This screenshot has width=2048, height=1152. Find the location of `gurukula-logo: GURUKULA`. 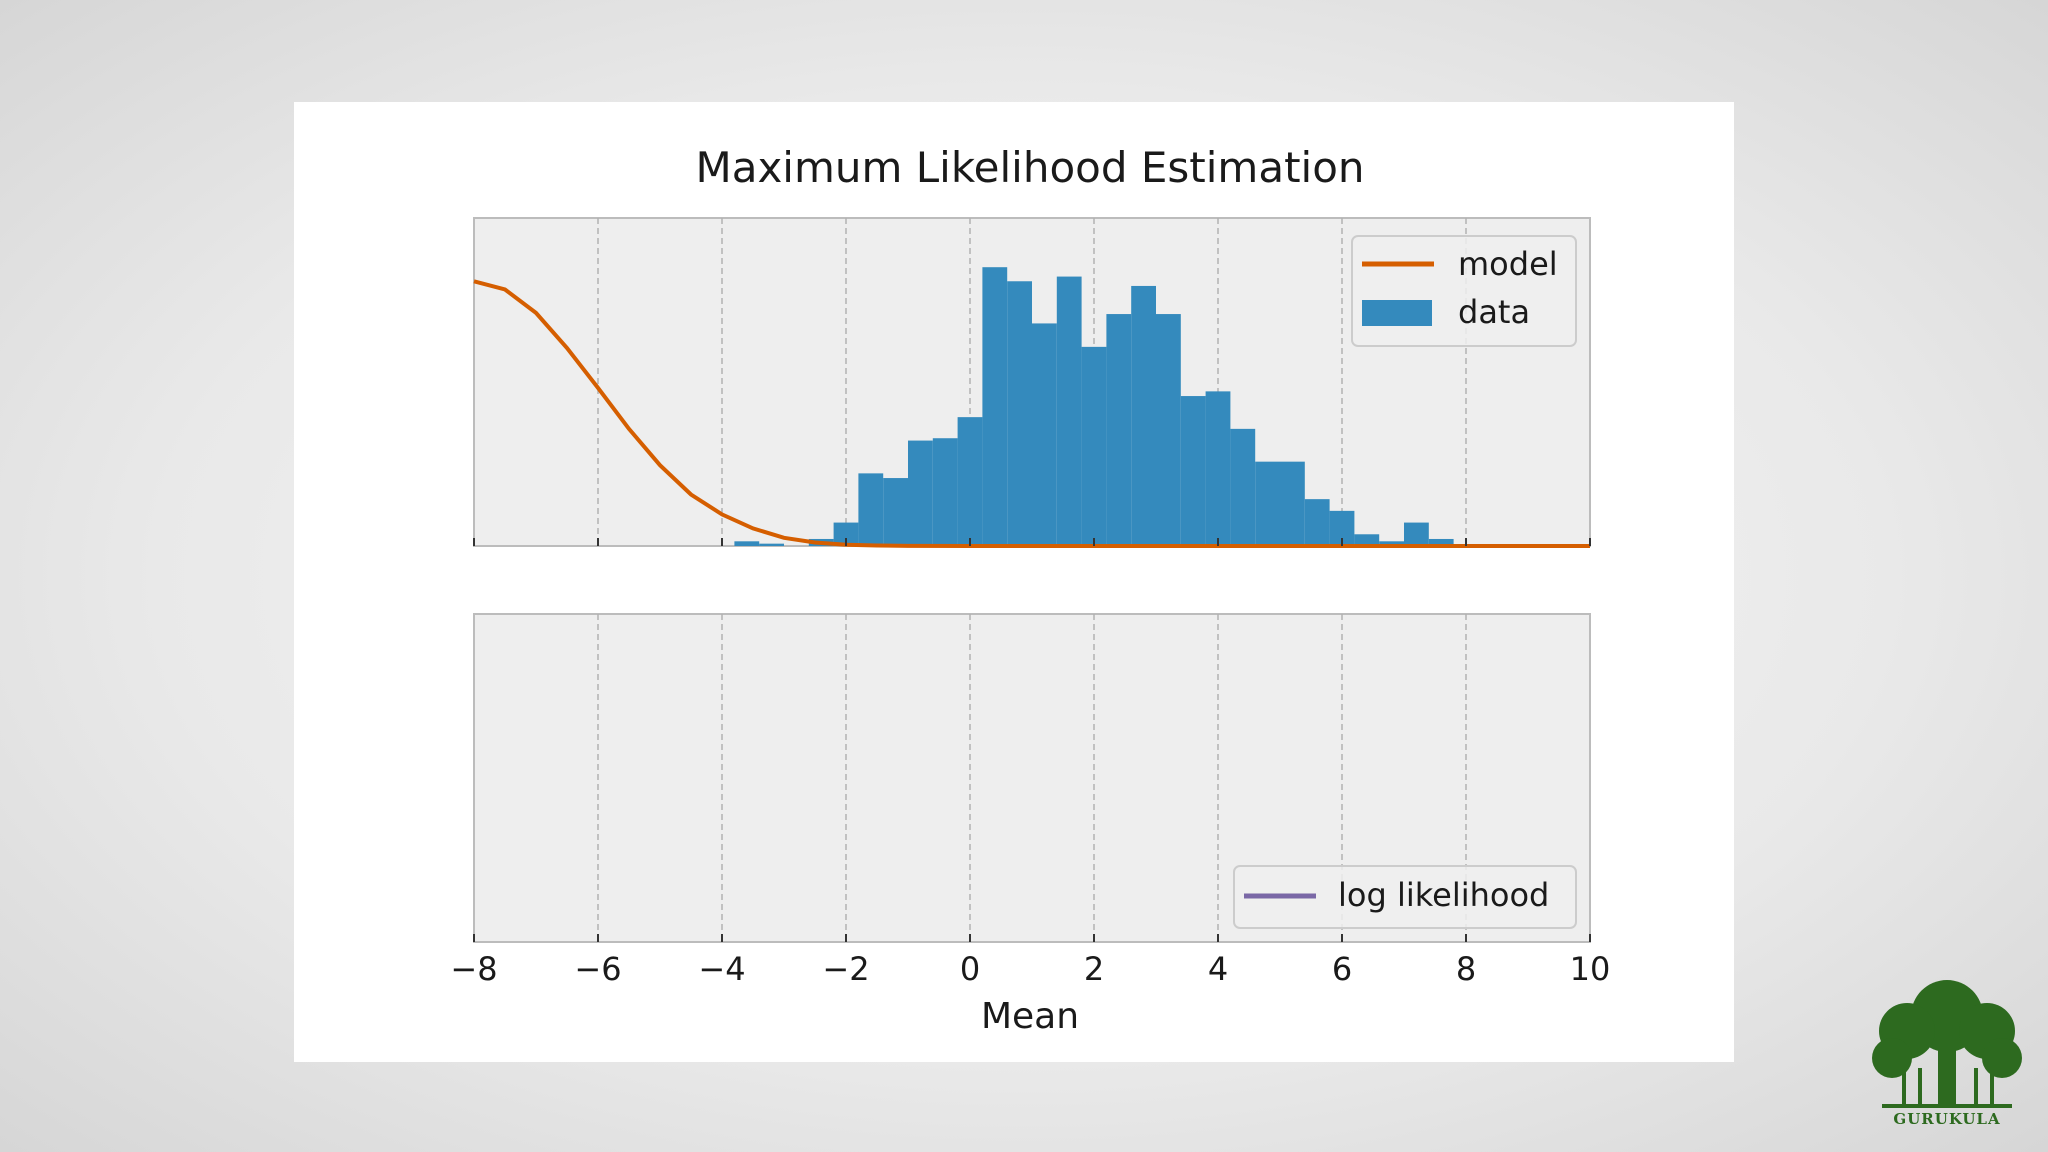

gurukula-logo: GURUKULA is located at coordinates (1947, 1054).